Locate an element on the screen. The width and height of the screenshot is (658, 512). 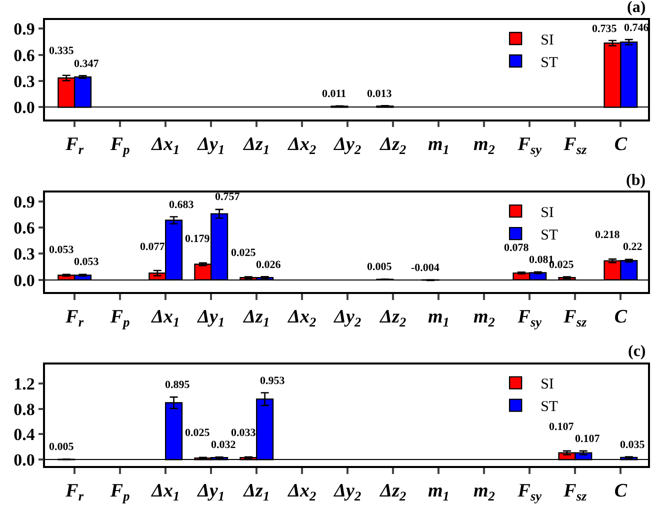
chart-title: (c) is located at coordinates (637, 351).